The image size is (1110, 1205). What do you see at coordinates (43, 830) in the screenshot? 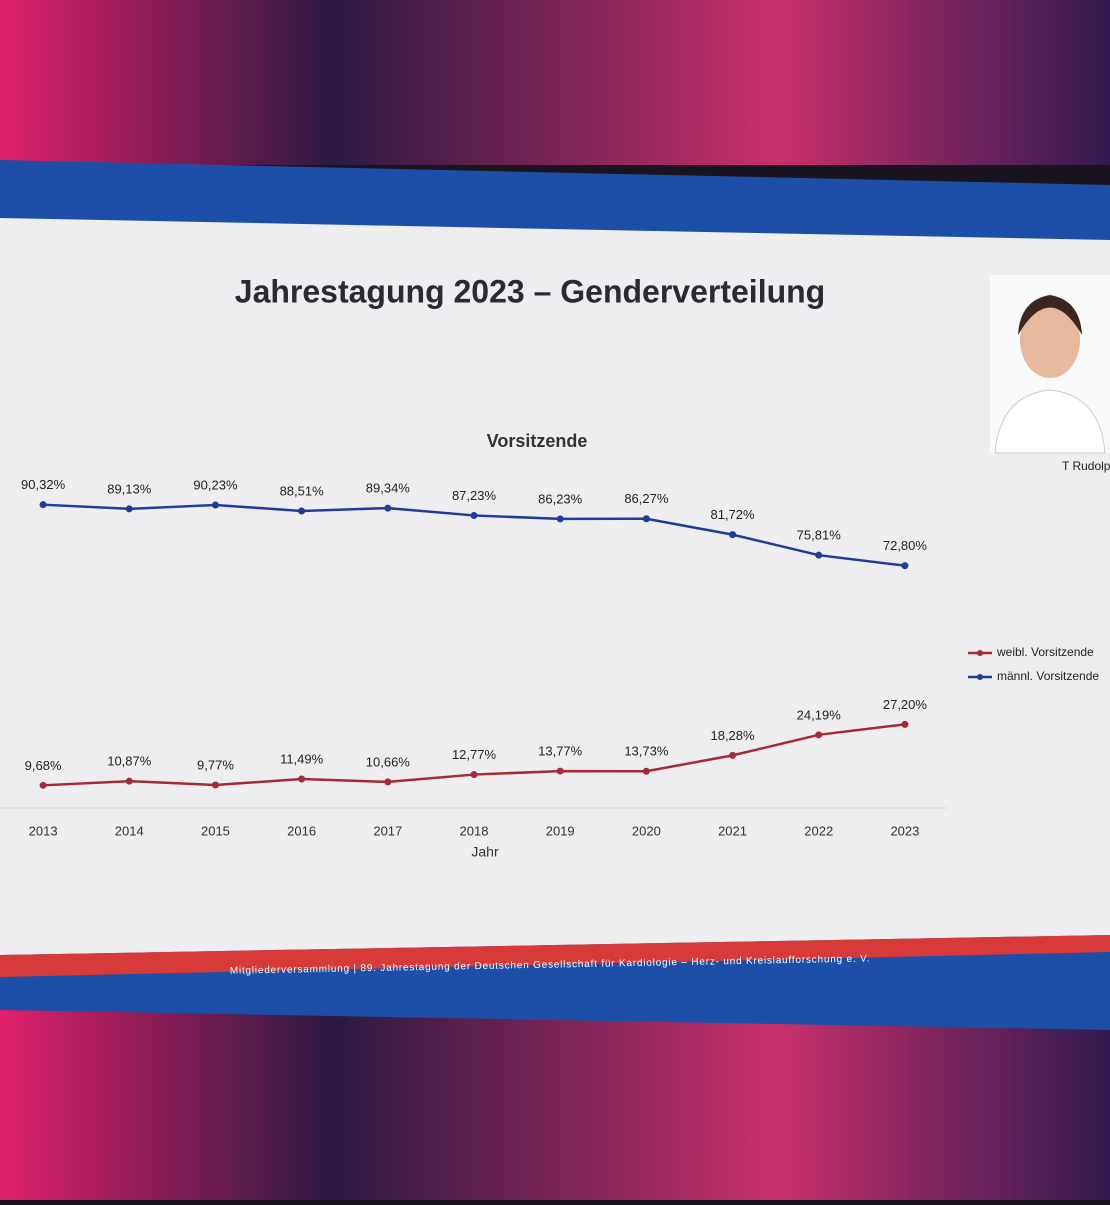
I see `x-tick-label: 2013` at bounding box center [43, 830].